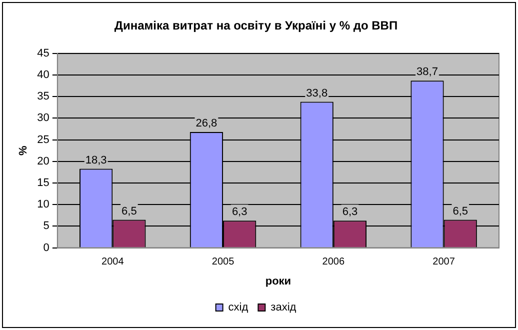  I want to click on legend-label: захід, so click(283, 308).